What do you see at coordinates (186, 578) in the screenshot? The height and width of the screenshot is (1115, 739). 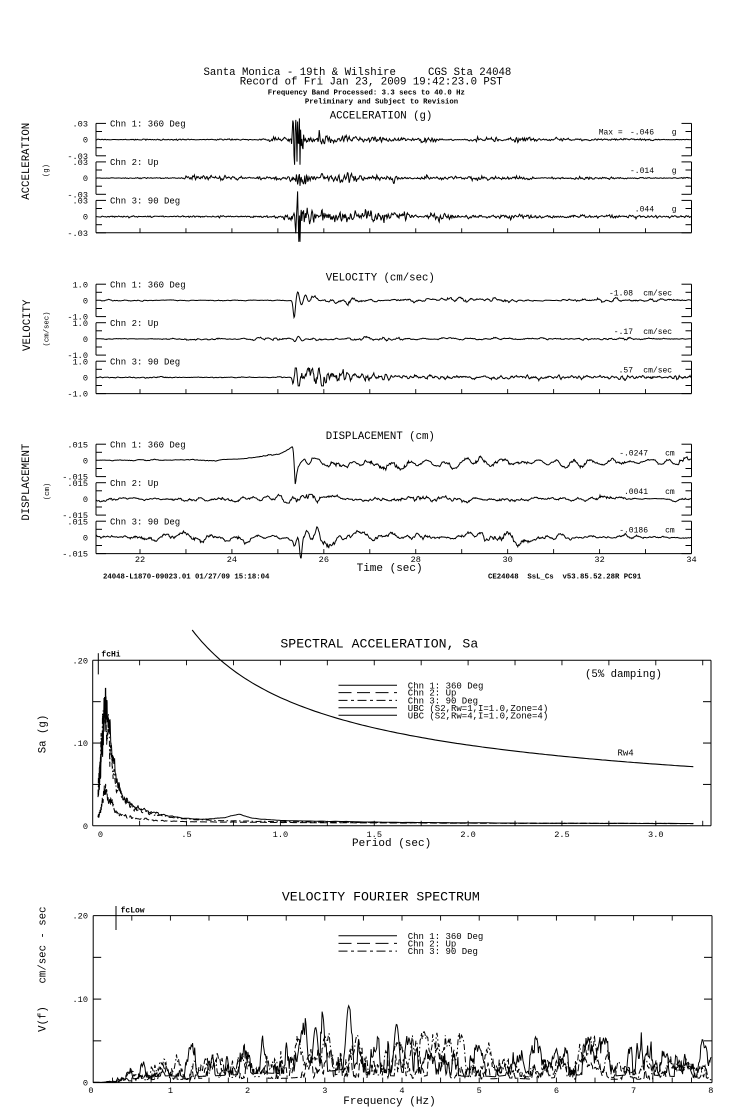 I see `svg-text:24048-L1870-09023.01 01/27/09: 24048-L1870-09023.01 01/27/09 15:18:04` at bounding box center [186, 578].